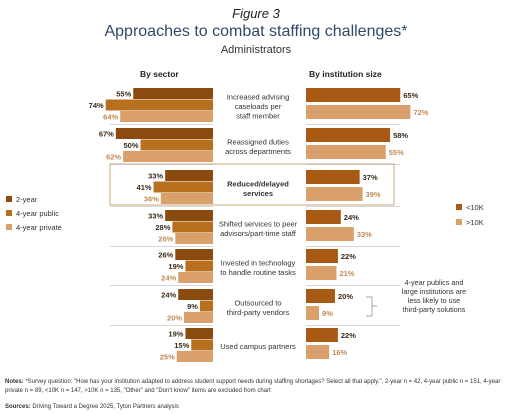  I want to click on value-label: 21%, so click(346, 273).